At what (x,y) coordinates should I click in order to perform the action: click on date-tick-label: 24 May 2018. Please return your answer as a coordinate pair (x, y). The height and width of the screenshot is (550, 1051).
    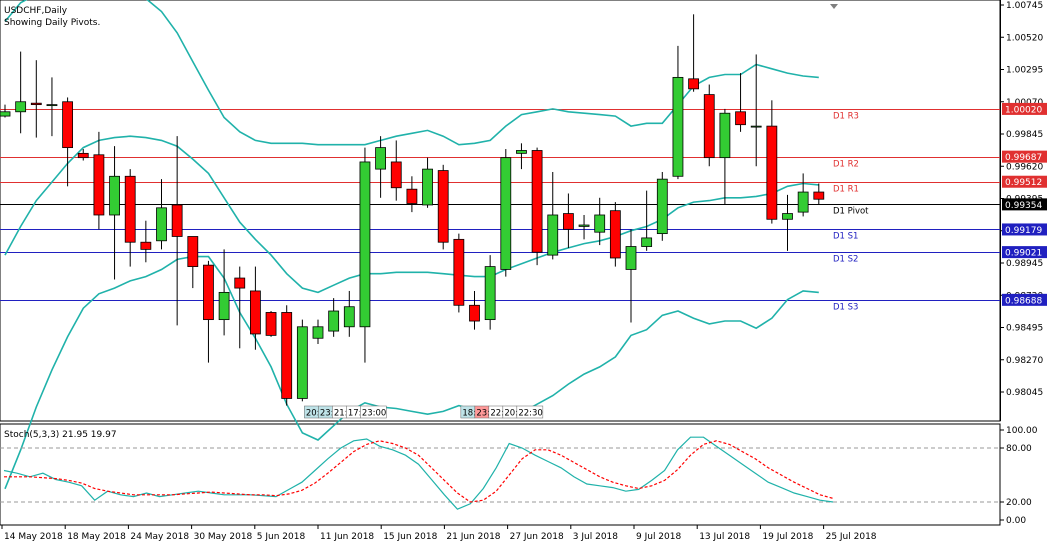
    Looking at the image, I should click on (159, 537).